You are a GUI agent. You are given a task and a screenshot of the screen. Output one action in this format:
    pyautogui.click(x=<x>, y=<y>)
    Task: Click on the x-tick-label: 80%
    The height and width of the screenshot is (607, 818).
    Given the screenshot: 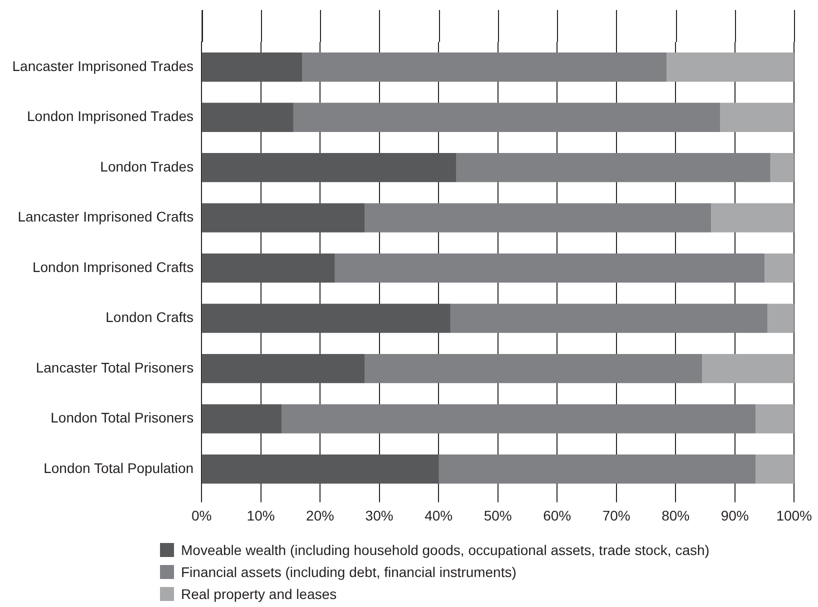 What is the action you would take?
    pyautogui.click(x=676, y=515)
    